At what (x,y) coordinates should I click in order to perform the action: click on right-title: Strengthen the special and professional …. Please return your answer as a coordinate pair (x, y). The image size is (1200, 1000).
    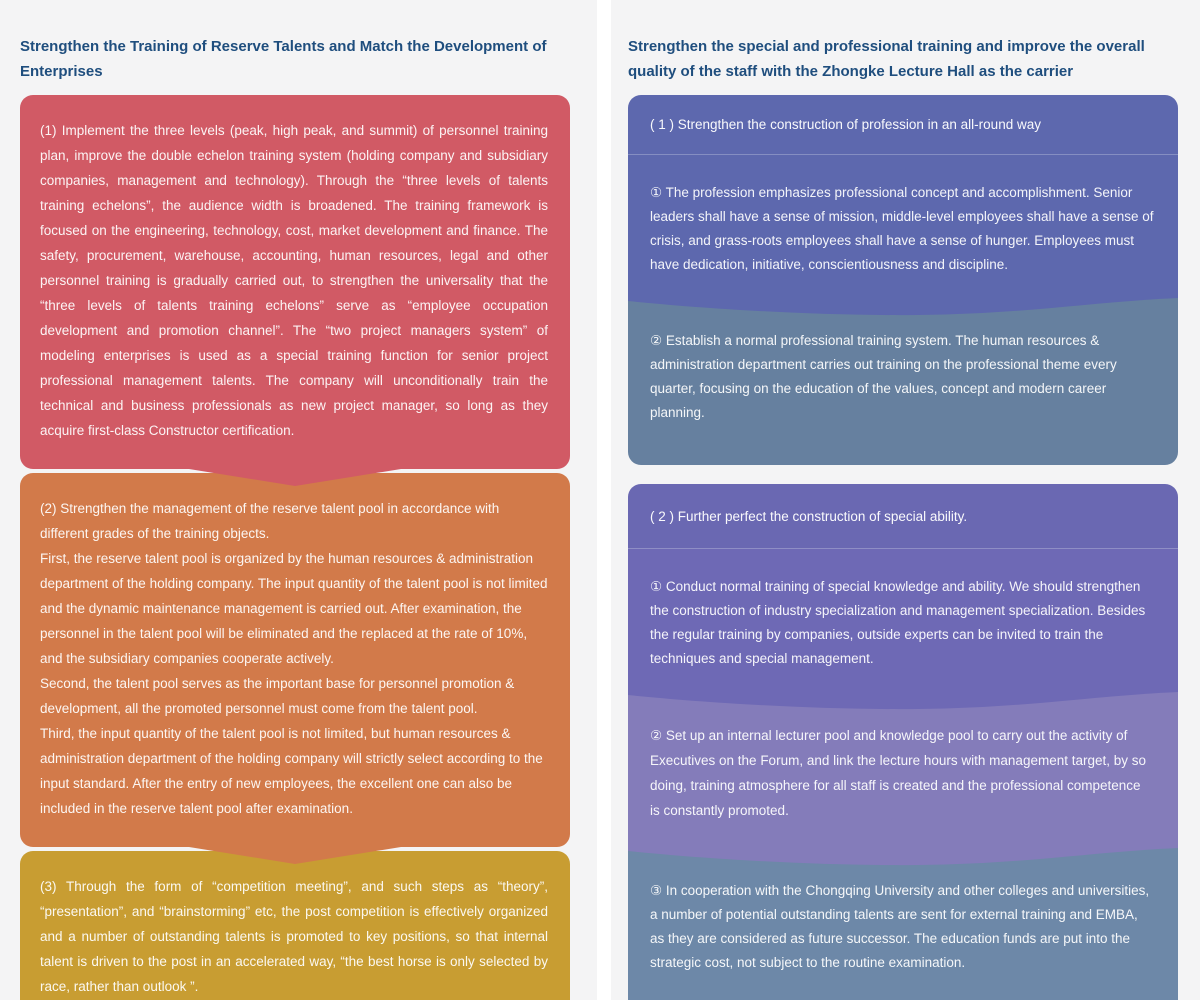
    Looking at the image, I should click on (886, 59).